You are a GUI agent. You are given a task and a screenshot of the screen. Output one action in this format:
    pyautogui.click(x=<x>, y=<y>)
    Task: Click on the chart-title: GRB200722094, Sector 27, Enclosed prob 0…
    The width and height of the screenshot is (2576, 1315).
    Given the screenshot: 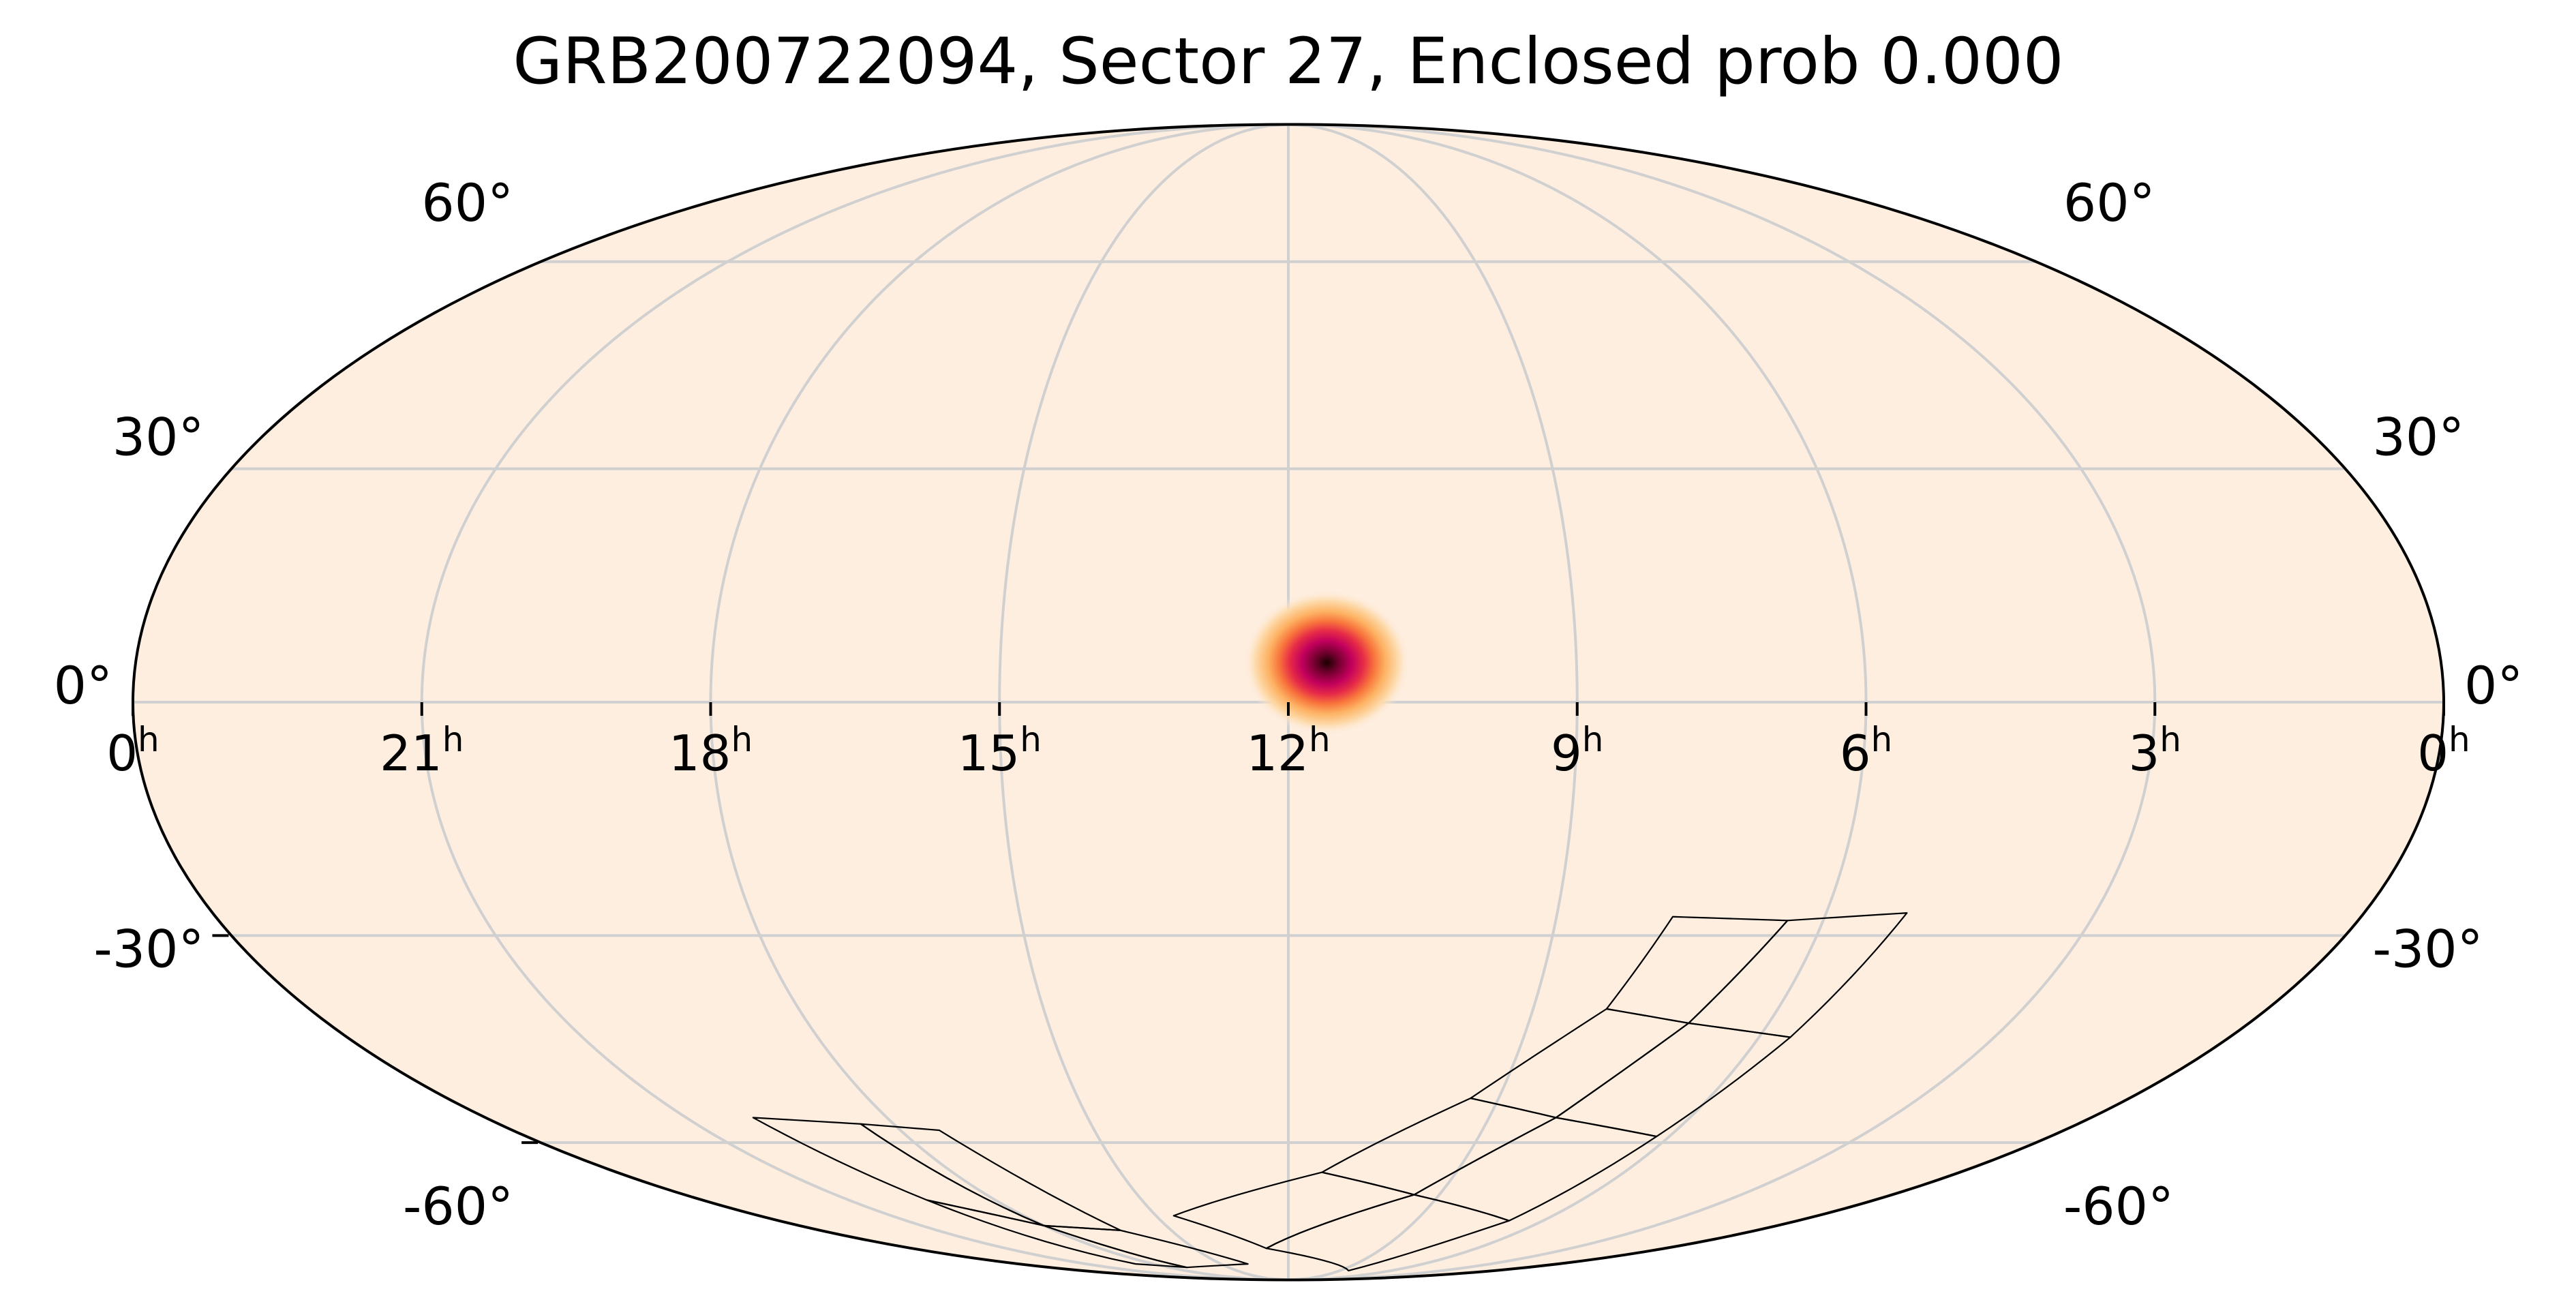 What is the action you would take?
    pyautogui.click(x=1288, y=62)
    